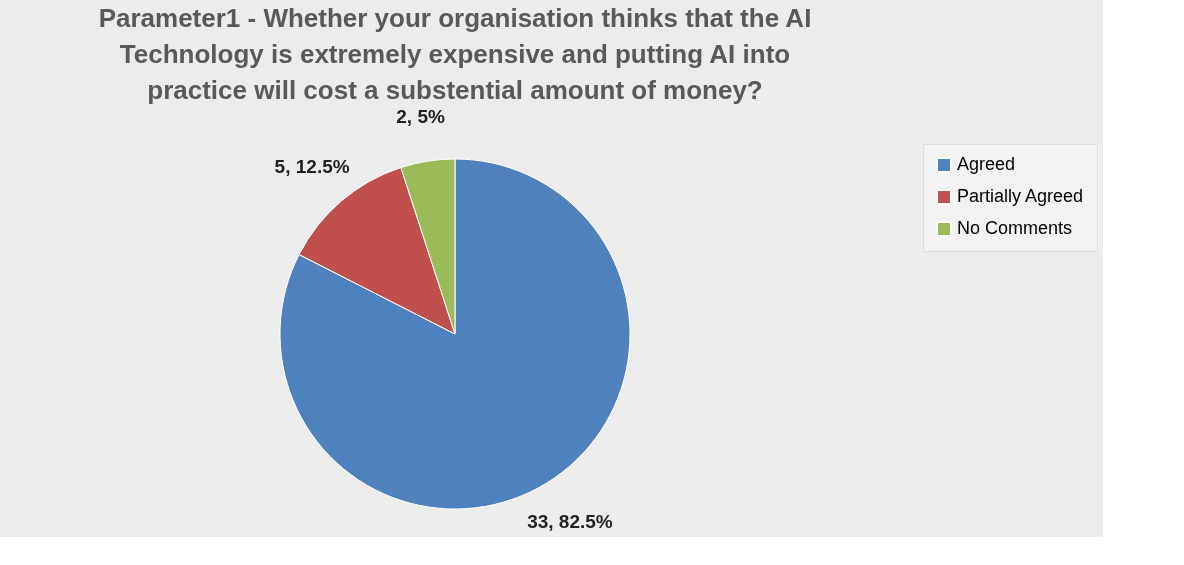 This screenshot has width=1184, height=565. What do you see at coordinates (1020, 196) in the screenshot?
I see `legend-label: Partially Agreed` at bounding box center [1020, 196].